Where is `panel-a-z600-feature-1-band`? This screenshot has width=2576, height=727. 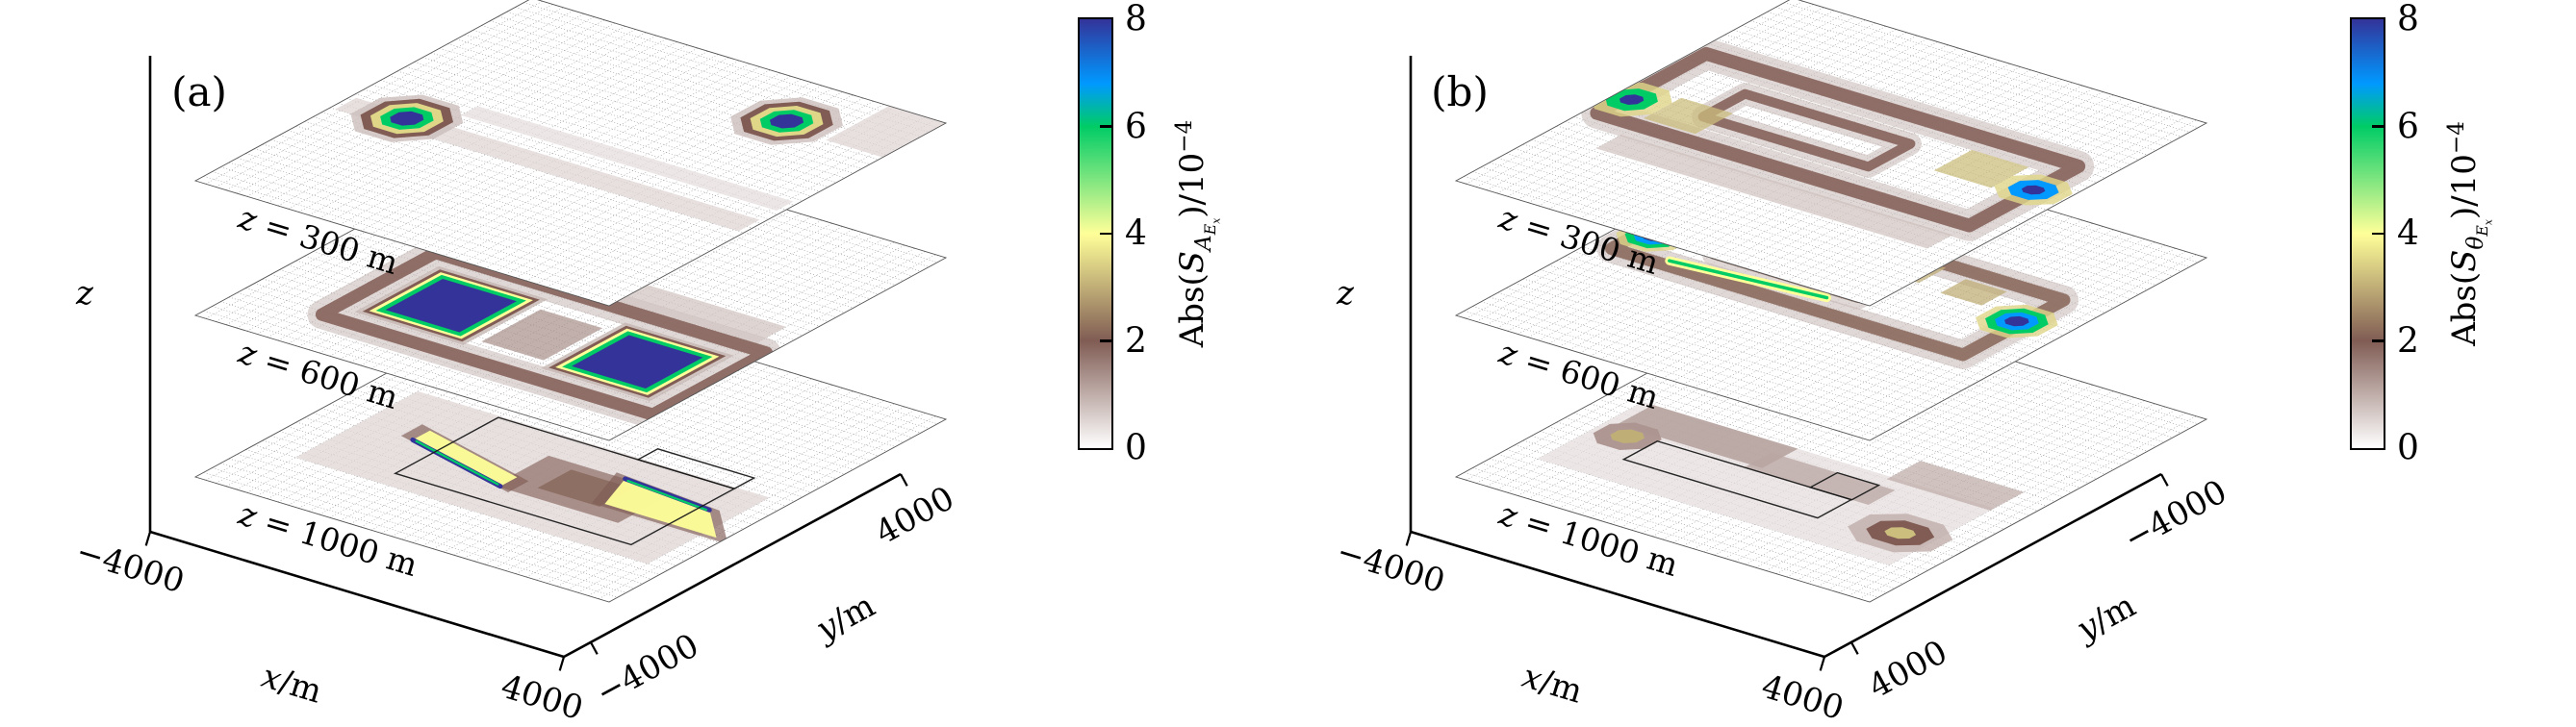 panel-a-z600-feature-1-band is located at coordinates (542, 335).